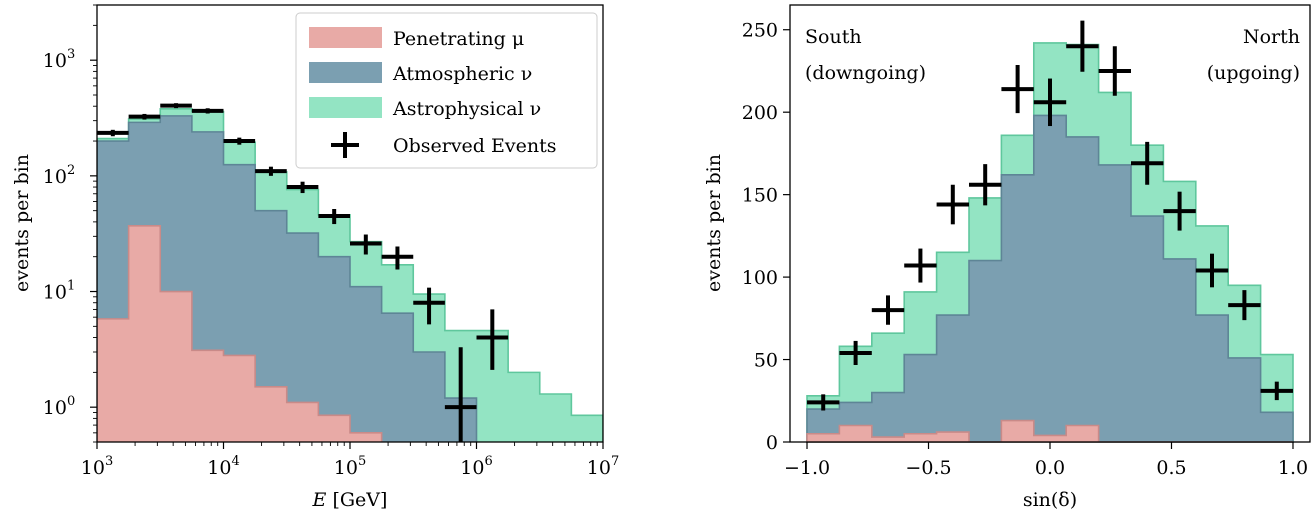 Image resolution: width=1315 pixels, height=518 pixels. Describe the element at coordinates (1293, 468) in the screenshot. I see `declination-x-tick-label: 1.0` at that location.